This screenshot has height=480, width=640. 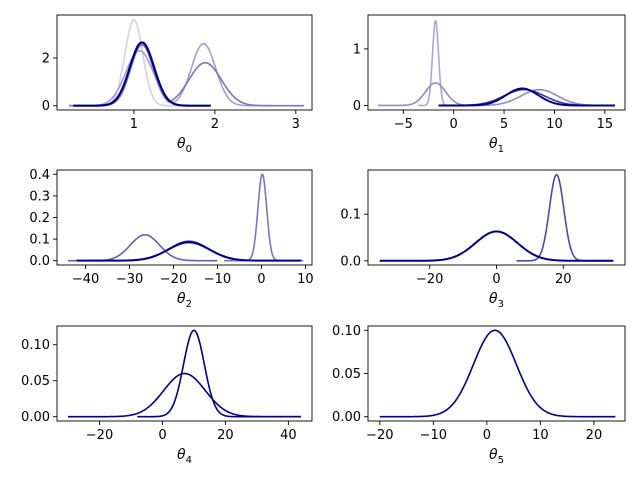 What do you see at coordinates (39, 218) in the screenshot?
I see `y-tick-label: 0.2` at bounding box center [39, 218].